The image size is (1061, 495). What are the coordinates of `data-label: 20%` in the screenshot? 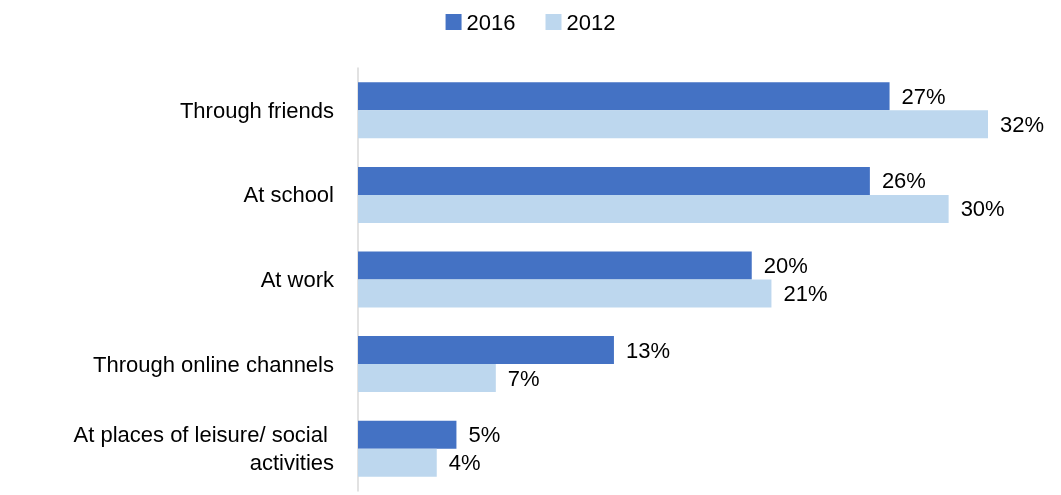 It's located at (785, 265).